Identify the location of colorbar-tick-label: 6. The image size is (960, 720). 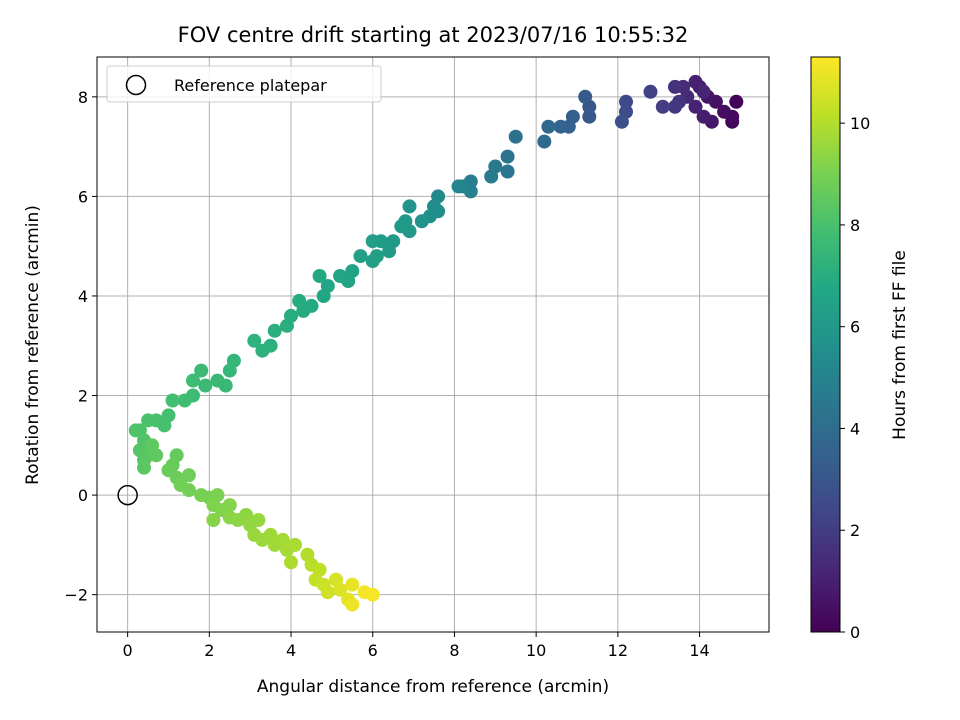
(855, 327).